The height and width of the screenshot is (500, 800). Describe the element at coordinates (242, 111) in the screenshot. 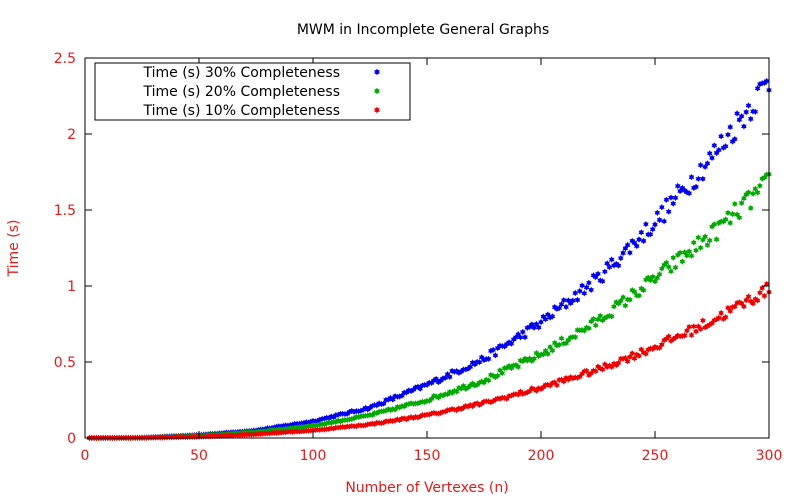

I see `legend-label: Time (s) 10% Completeness` at that location.